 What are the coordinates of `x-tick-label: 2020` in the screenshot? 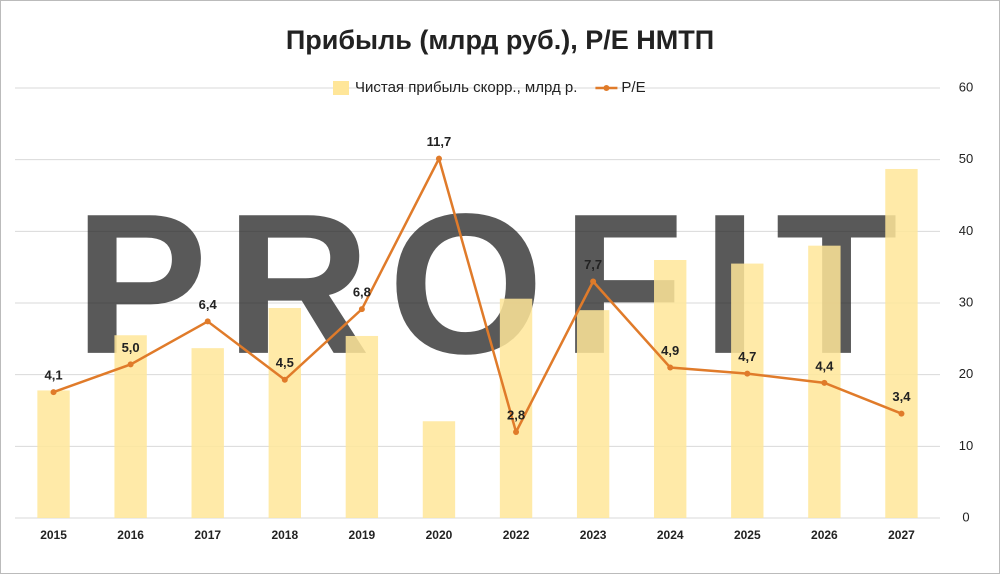 It's located at (439, 535).